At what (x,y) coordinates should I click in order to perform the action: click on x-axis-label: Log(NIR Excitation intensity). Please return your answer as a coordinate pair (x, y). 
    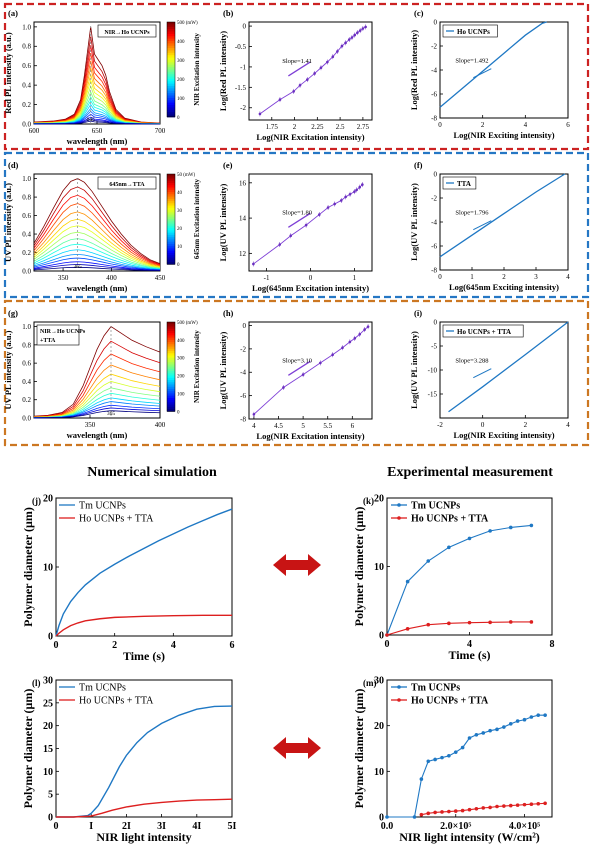
    Looking at the image, I should click on (310, 137).